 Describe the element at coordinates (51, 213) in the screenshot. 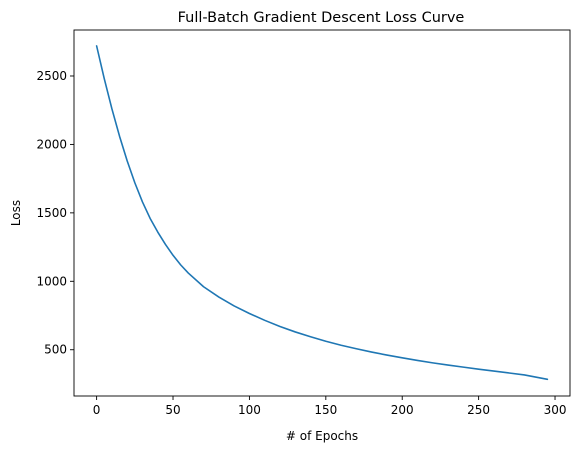

I see `y-tick-label: 1500` at that location.